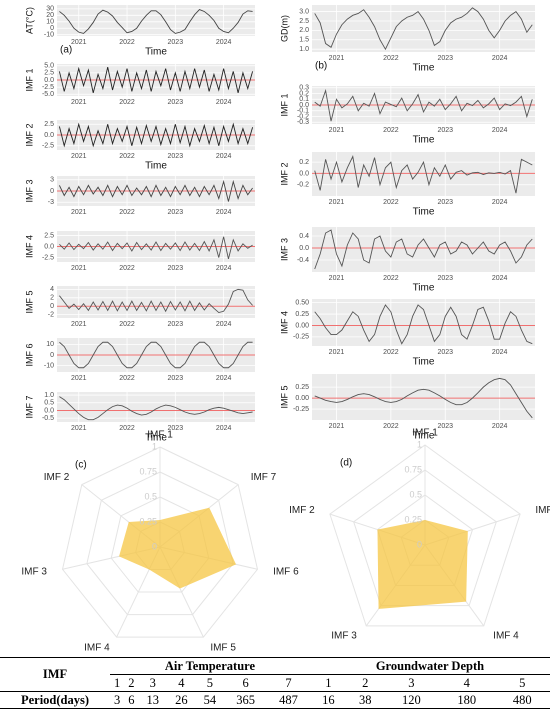 Image resolution: width=550 pixels, height=724 pixels. I want to click on y-axis-title: IMF 1, so click(29, 79).